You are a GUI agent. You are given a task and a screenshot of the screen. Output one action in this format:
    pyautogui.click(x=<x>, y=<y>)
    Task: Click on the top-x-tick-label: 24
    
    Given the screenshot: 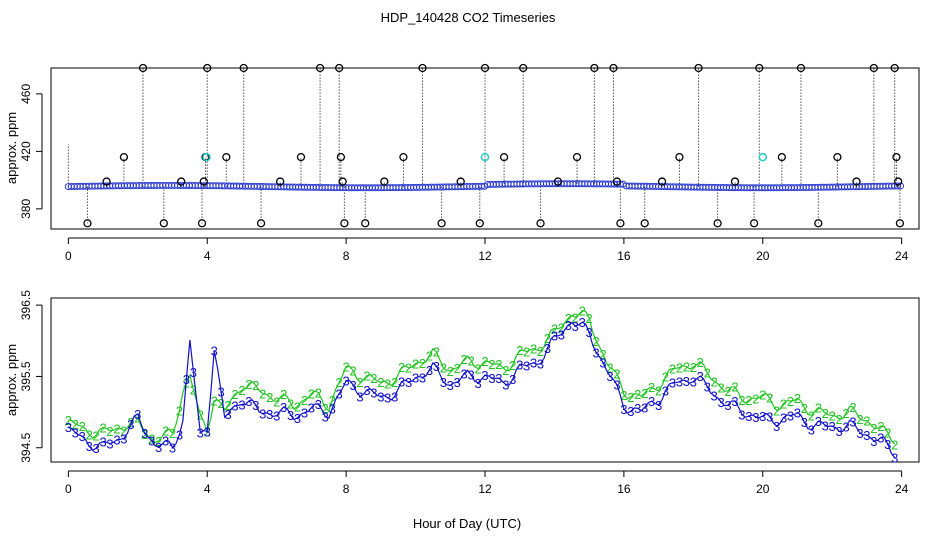 What is the action you would take?
    pyautogui.click(x=902, y=256)
    